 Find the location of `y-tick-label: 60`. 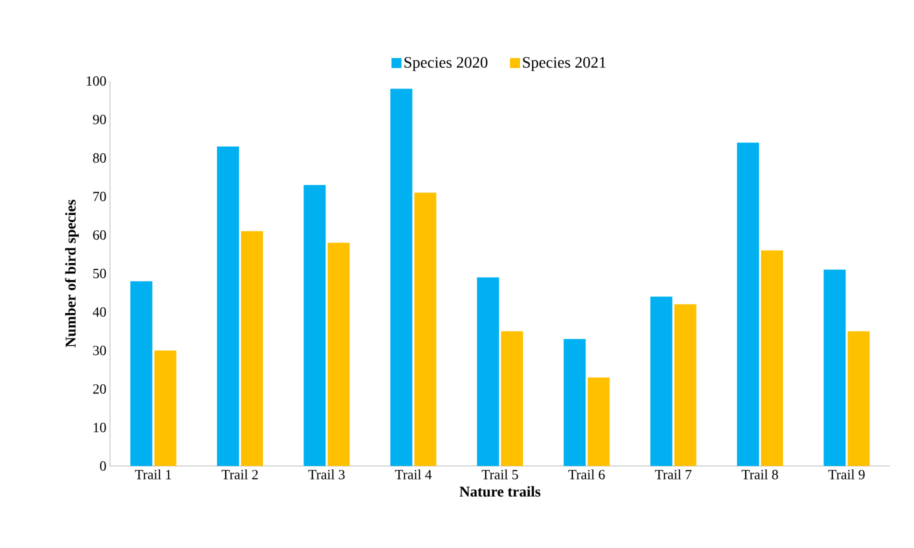

y-tick-label: 60 is located at coordinates (99, 235).